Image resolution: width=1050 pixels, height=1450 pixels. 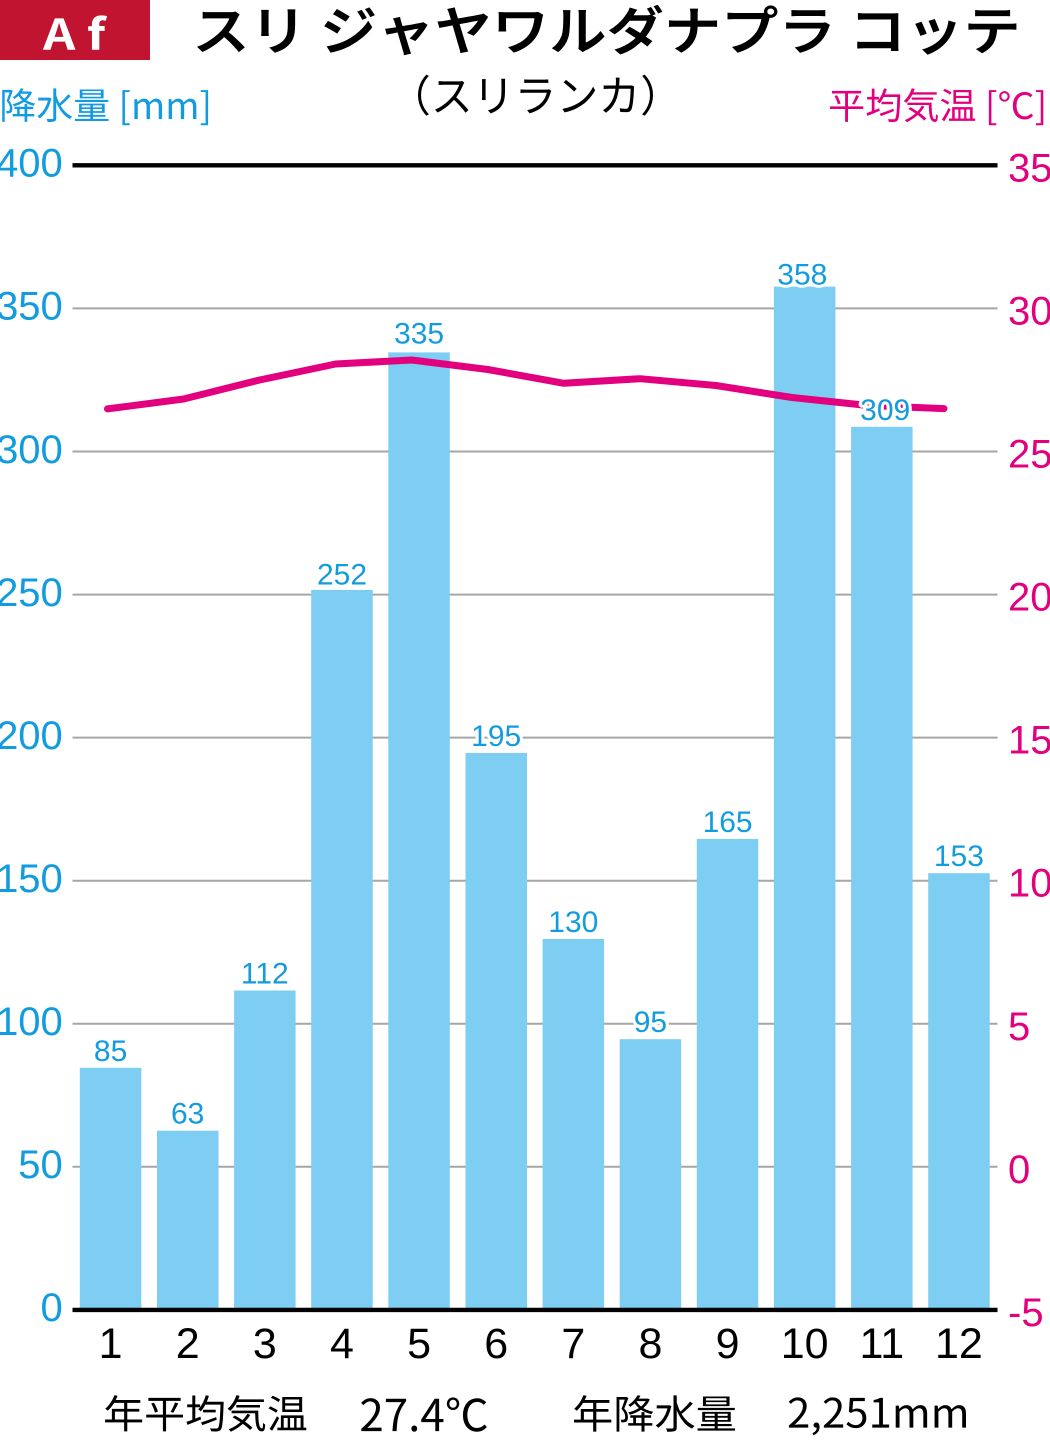 What do you see at coordinates (342, 575) in the screenshot?
I see `svg-text: 252` at bounding box center [342, 575].